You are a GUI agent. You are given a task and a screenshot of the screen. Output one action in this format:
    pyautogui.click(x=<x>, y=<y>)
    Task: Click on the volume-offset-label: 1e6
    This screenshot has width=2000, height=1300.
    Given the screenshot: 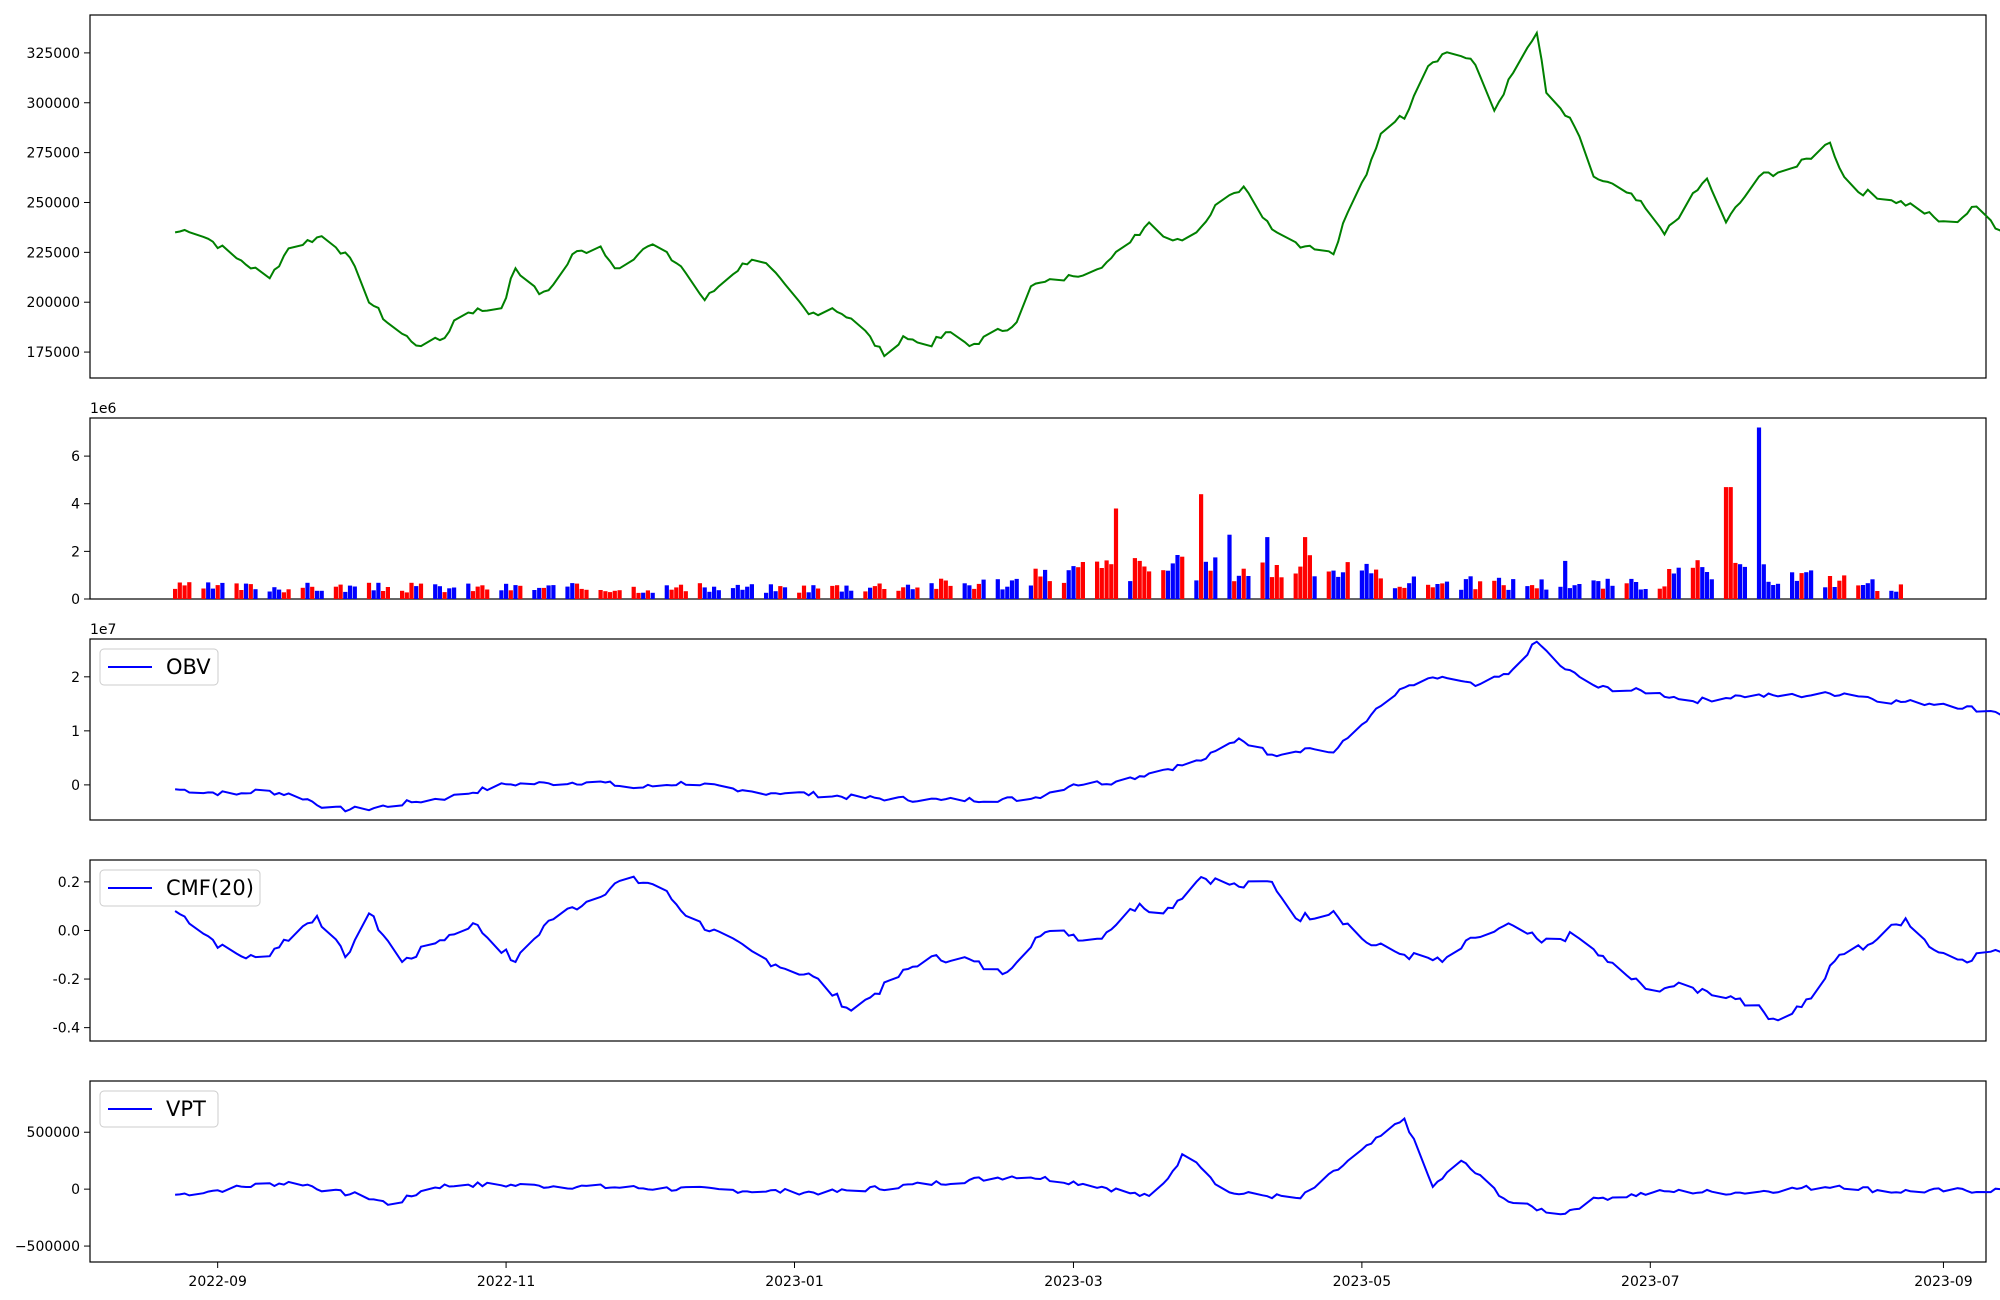 What is the action you would take?
    pyautogui.click(x=103, y=409)
    